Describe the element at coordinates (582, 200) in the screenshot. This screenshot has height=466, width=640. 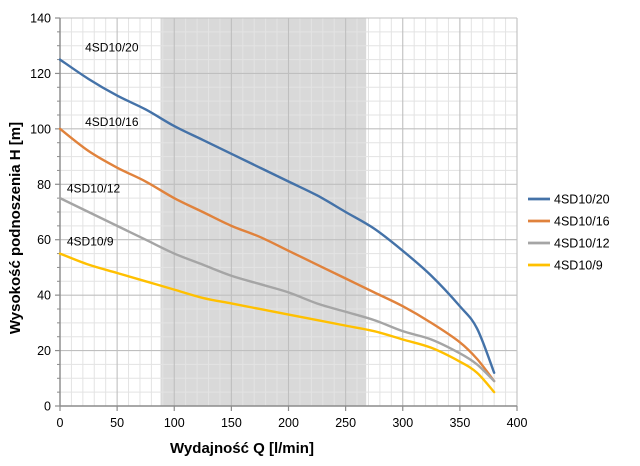
I see `legend-label: 4SD10/20` at that location.